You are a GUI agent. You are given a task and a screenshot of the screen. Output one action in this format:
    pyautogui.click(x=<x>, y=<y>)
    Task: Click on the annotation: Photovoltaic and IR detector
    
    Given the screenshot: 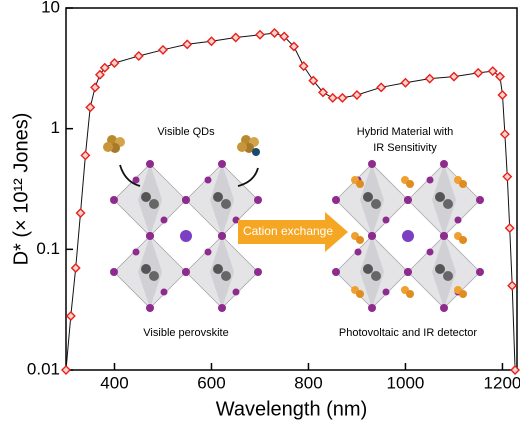 What is the action you would take?
    pyautogui.click(x=408, y=333)
    